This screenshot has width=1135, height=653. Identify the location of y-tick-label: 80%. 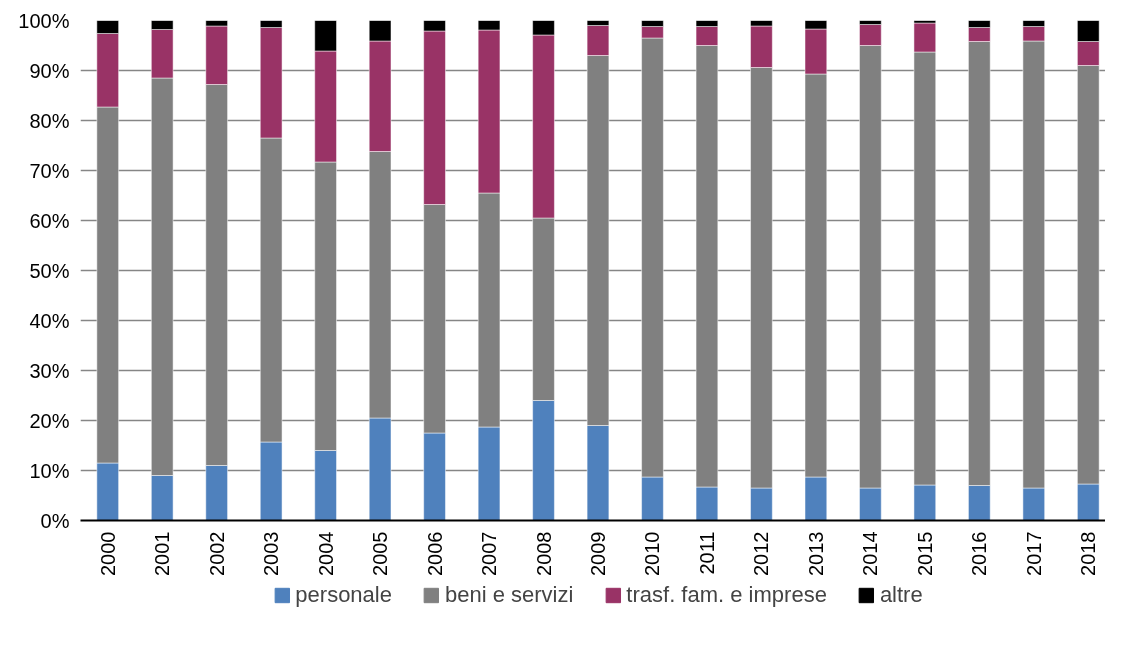
(49, 120).